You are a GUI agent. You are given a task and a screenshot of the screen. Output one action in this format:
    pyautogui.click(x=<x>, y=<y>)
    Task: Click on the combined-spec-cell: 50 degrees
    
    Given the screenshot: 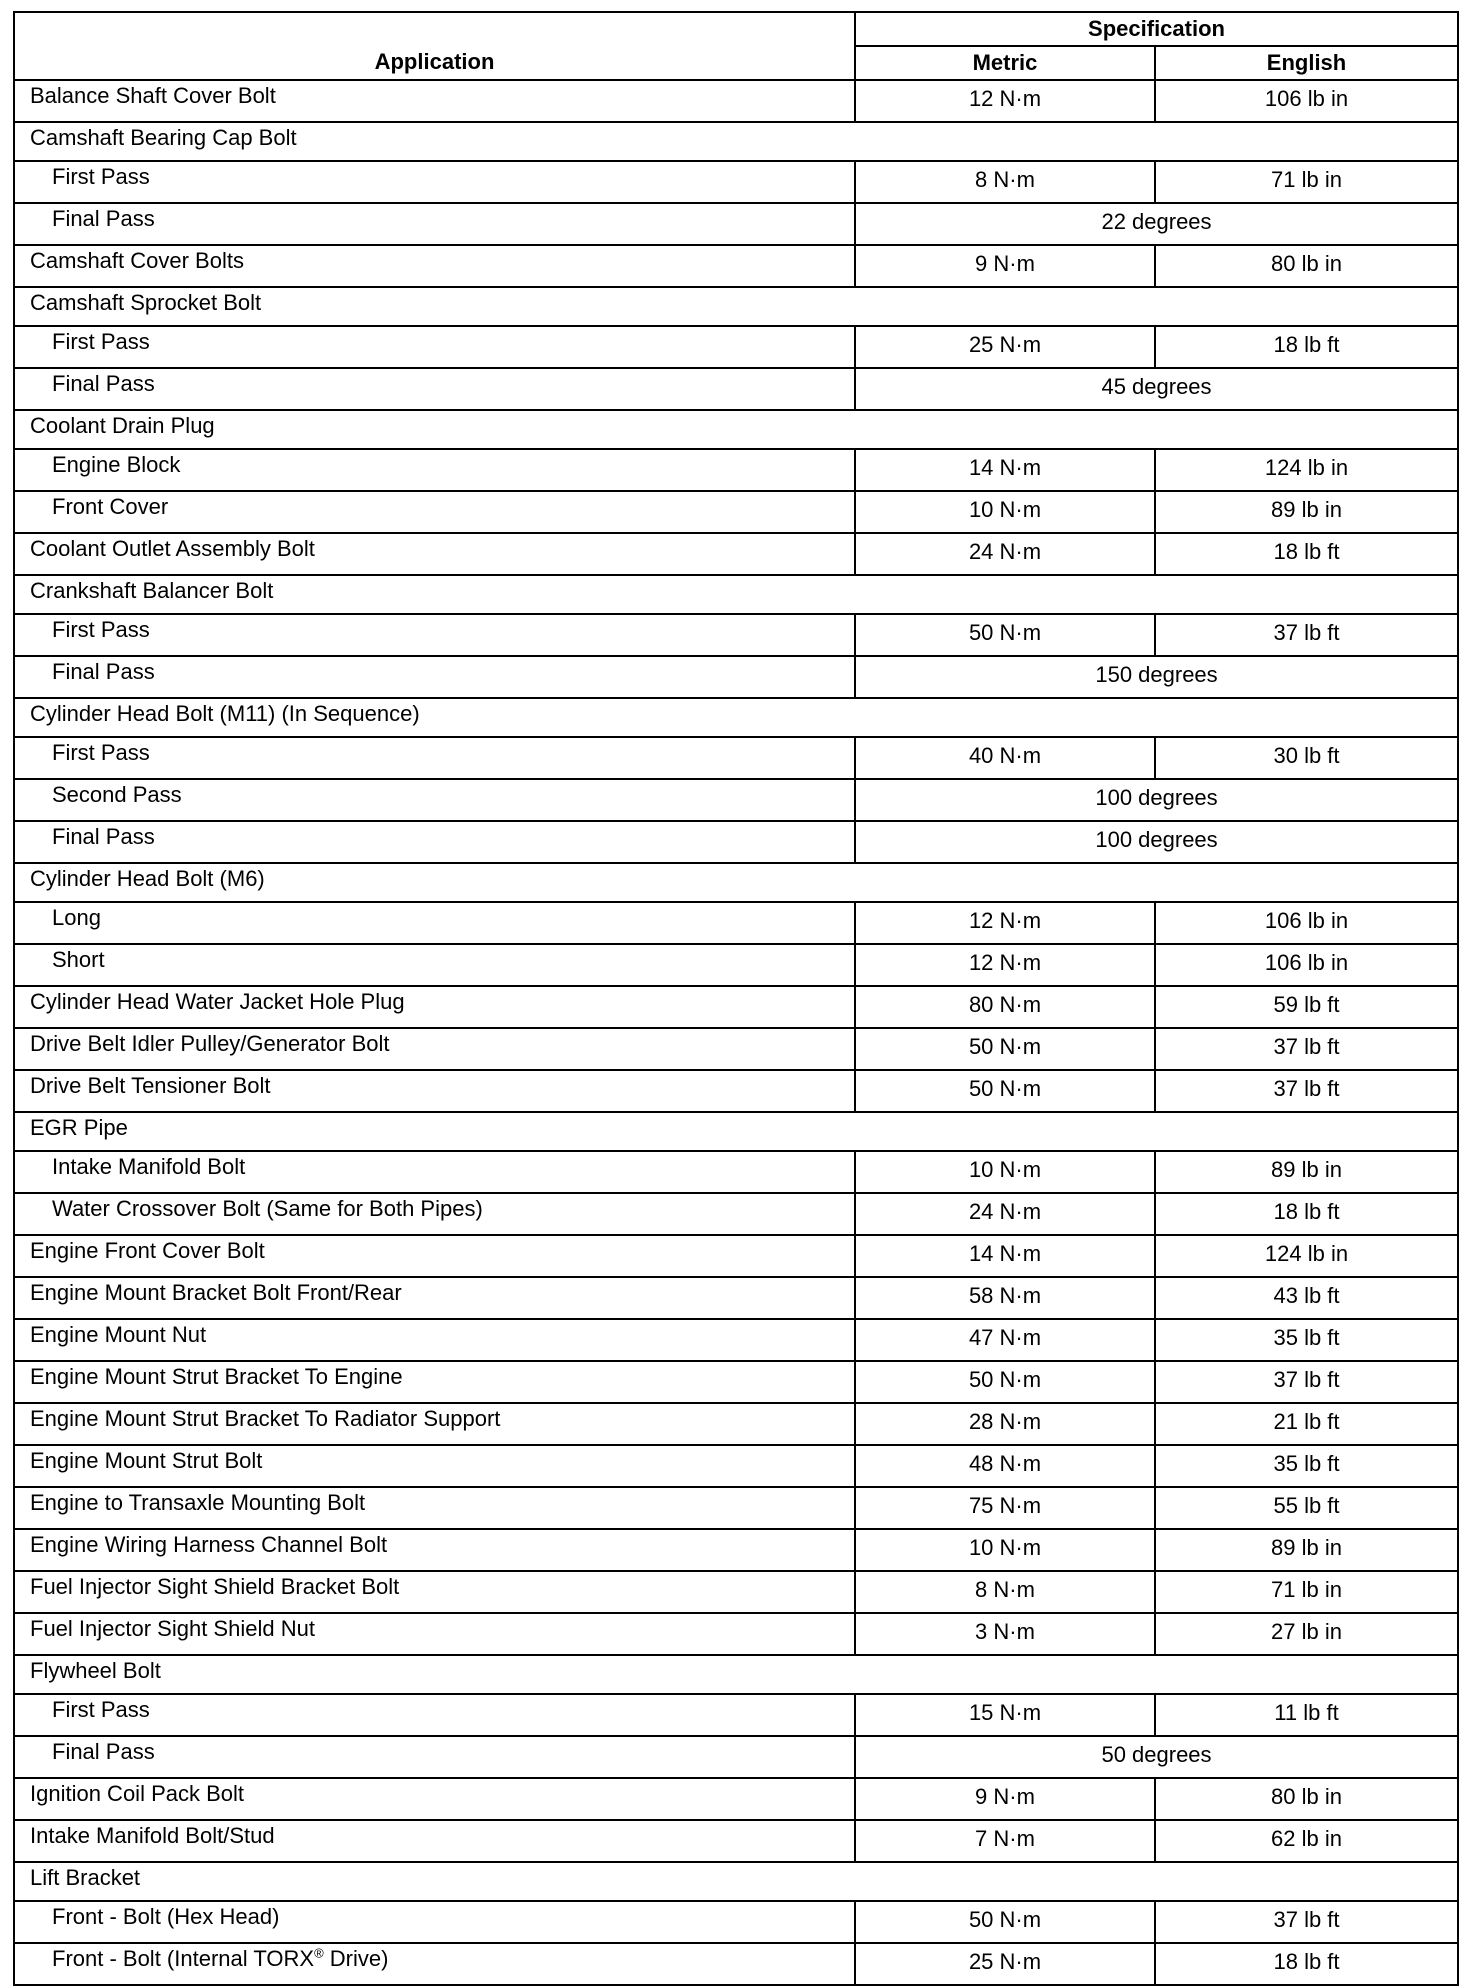 What is the action you would take?
    pyautogui.click(x=1156, y=1757)
    